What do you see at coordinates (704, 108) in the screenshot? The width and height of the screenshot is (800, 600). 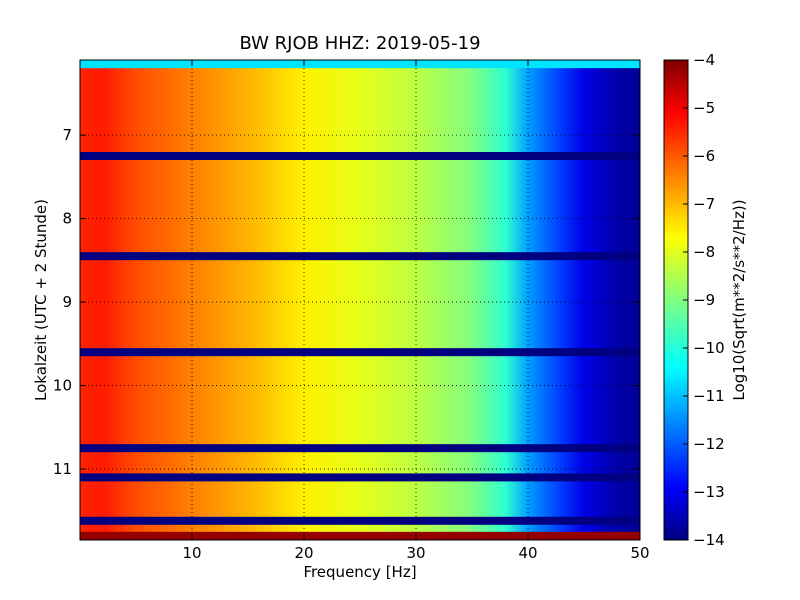 I see `colorbar-tick-label: −5` at bounding box center [704, 108].